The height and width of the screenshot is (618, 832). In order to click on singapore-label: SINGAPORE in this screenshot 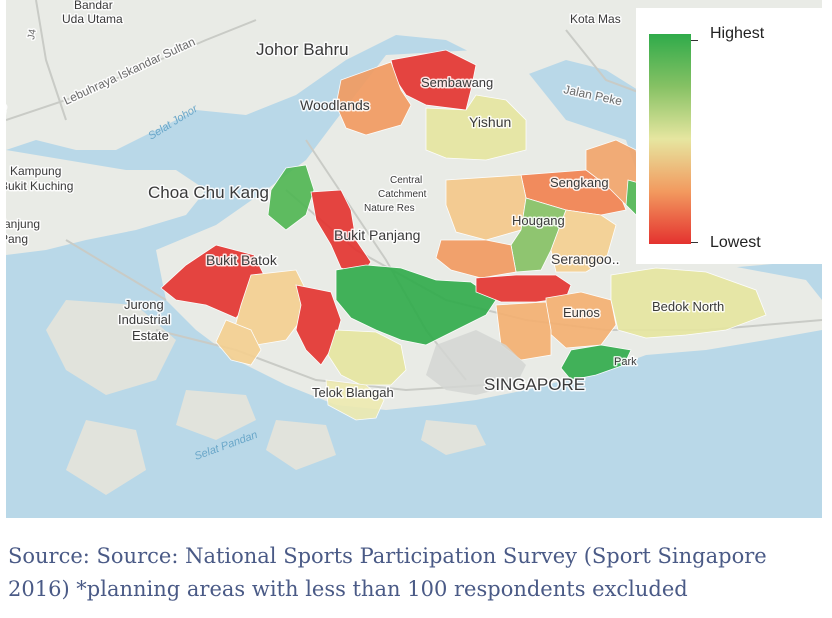, I will do `click(534, 384)`.